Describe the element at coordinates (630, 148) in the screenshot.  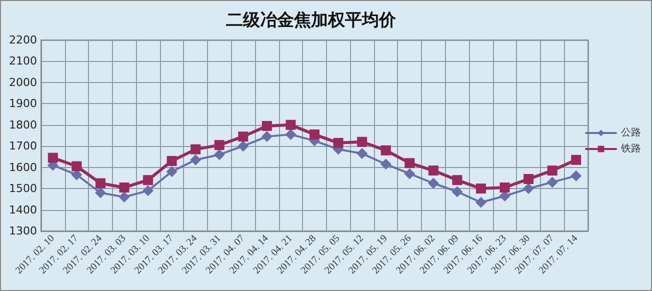
I see `legend-label: 铁路` at that location.